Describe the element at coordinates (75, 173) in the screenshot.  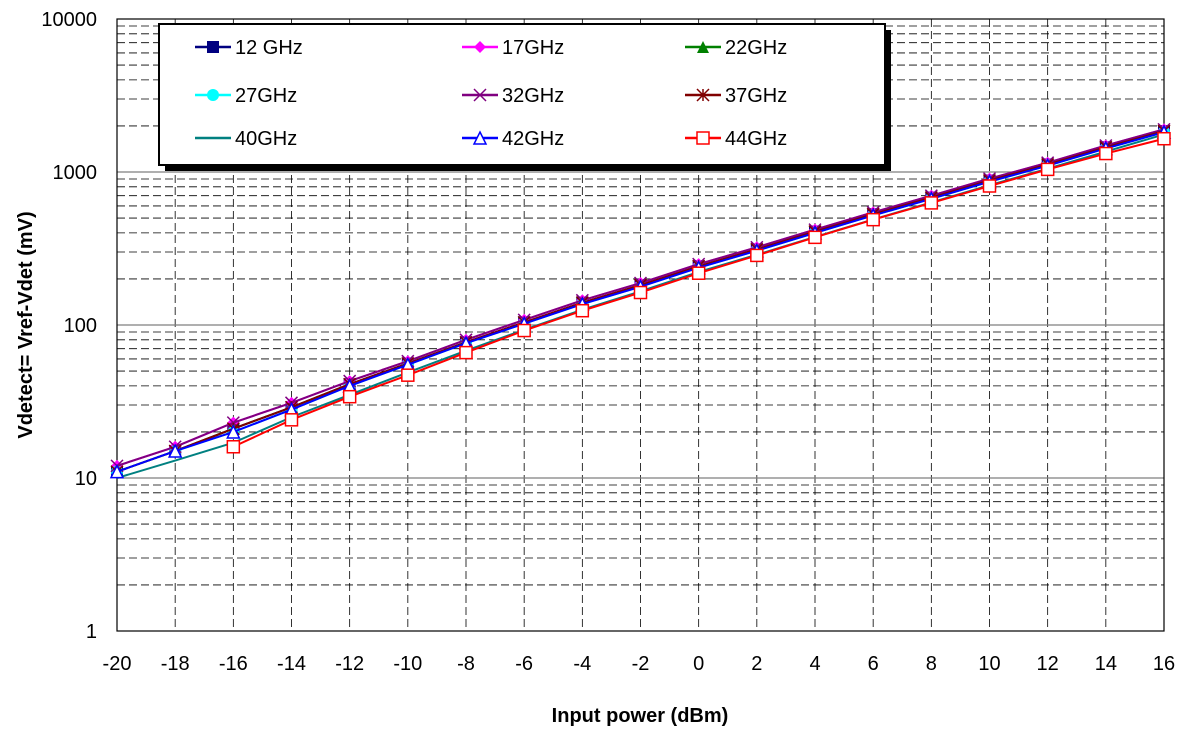
I see `y-tick-label: 1000` at that location.